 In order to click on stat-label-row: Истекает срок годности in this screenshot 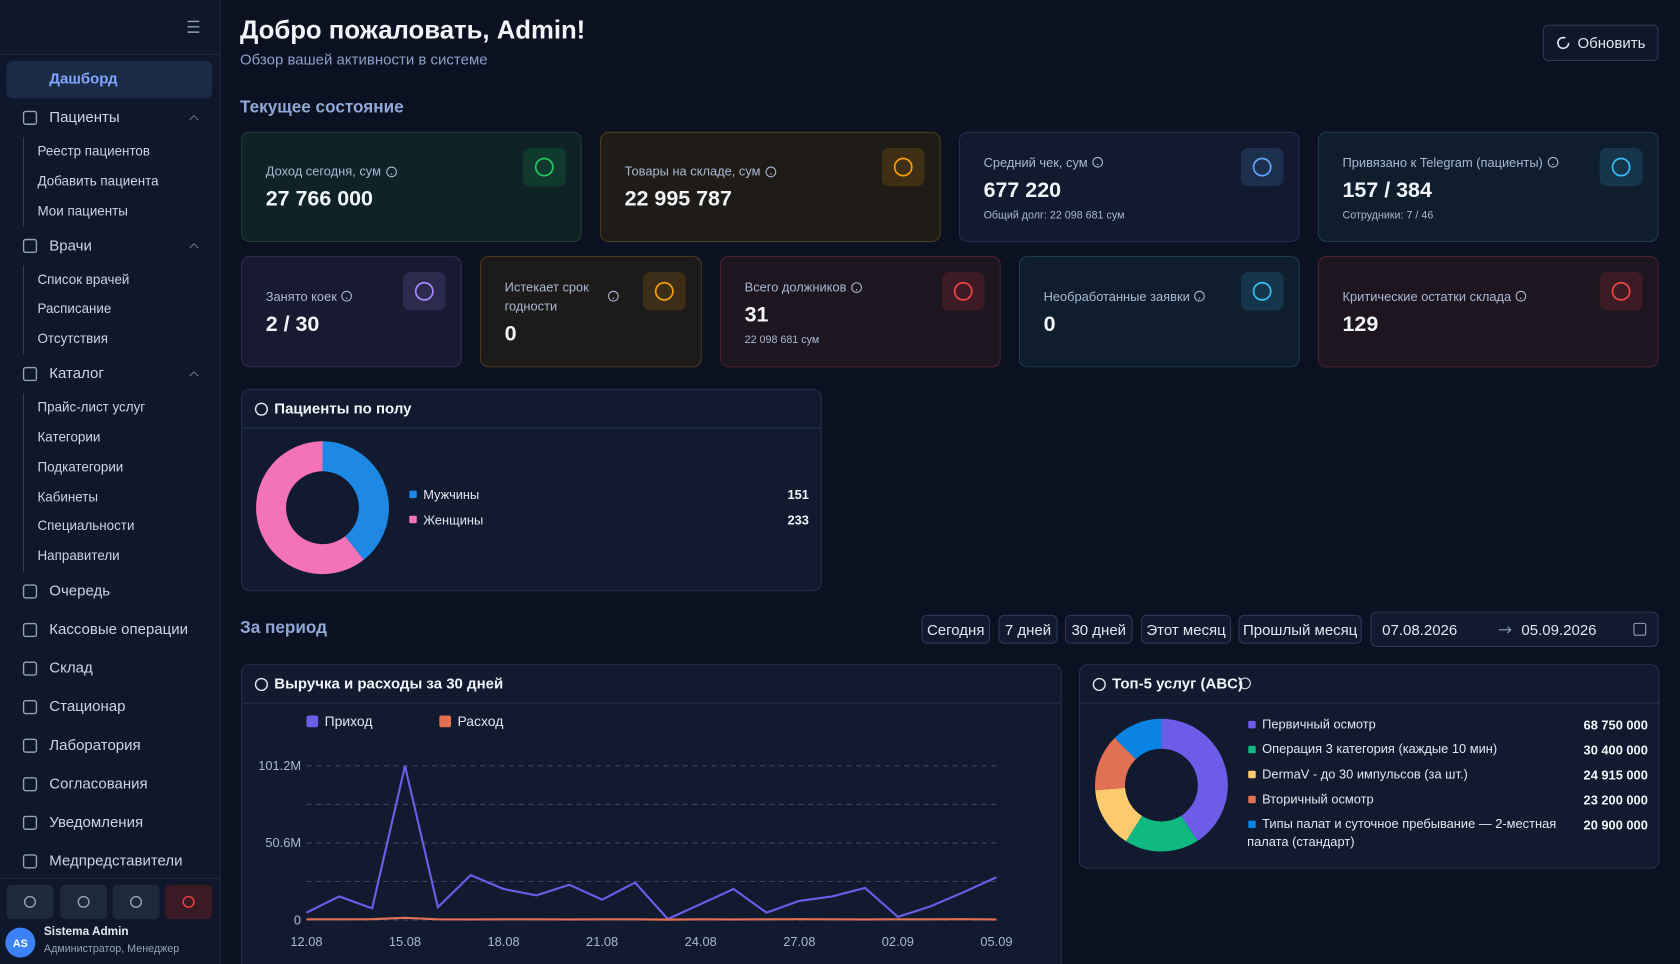, I will do `click(562, 296)`.